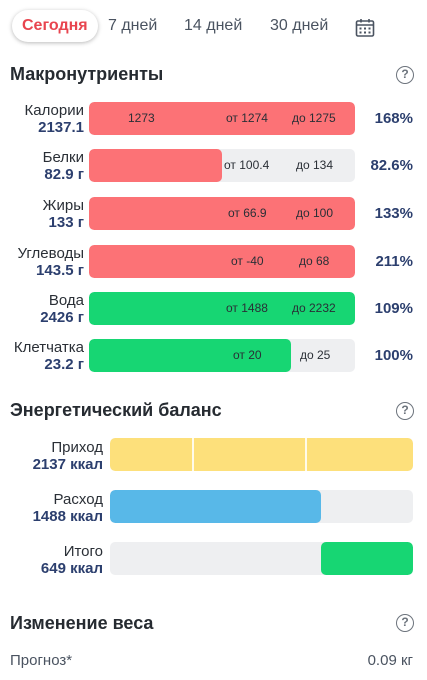  I want to click on macro-percent: 211%, so click(394, 261).